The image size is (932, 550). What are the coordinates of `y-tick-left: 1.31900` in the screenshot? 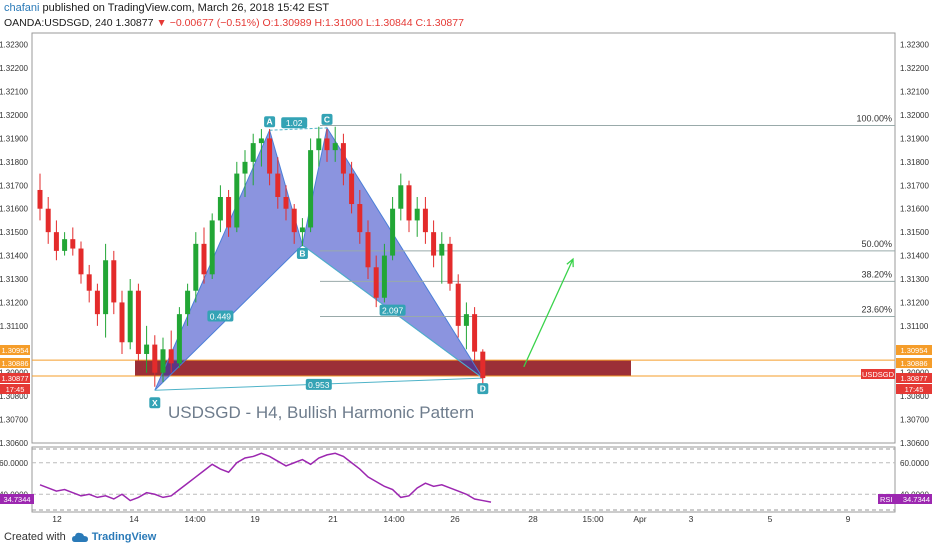 It's located at (14, 138).